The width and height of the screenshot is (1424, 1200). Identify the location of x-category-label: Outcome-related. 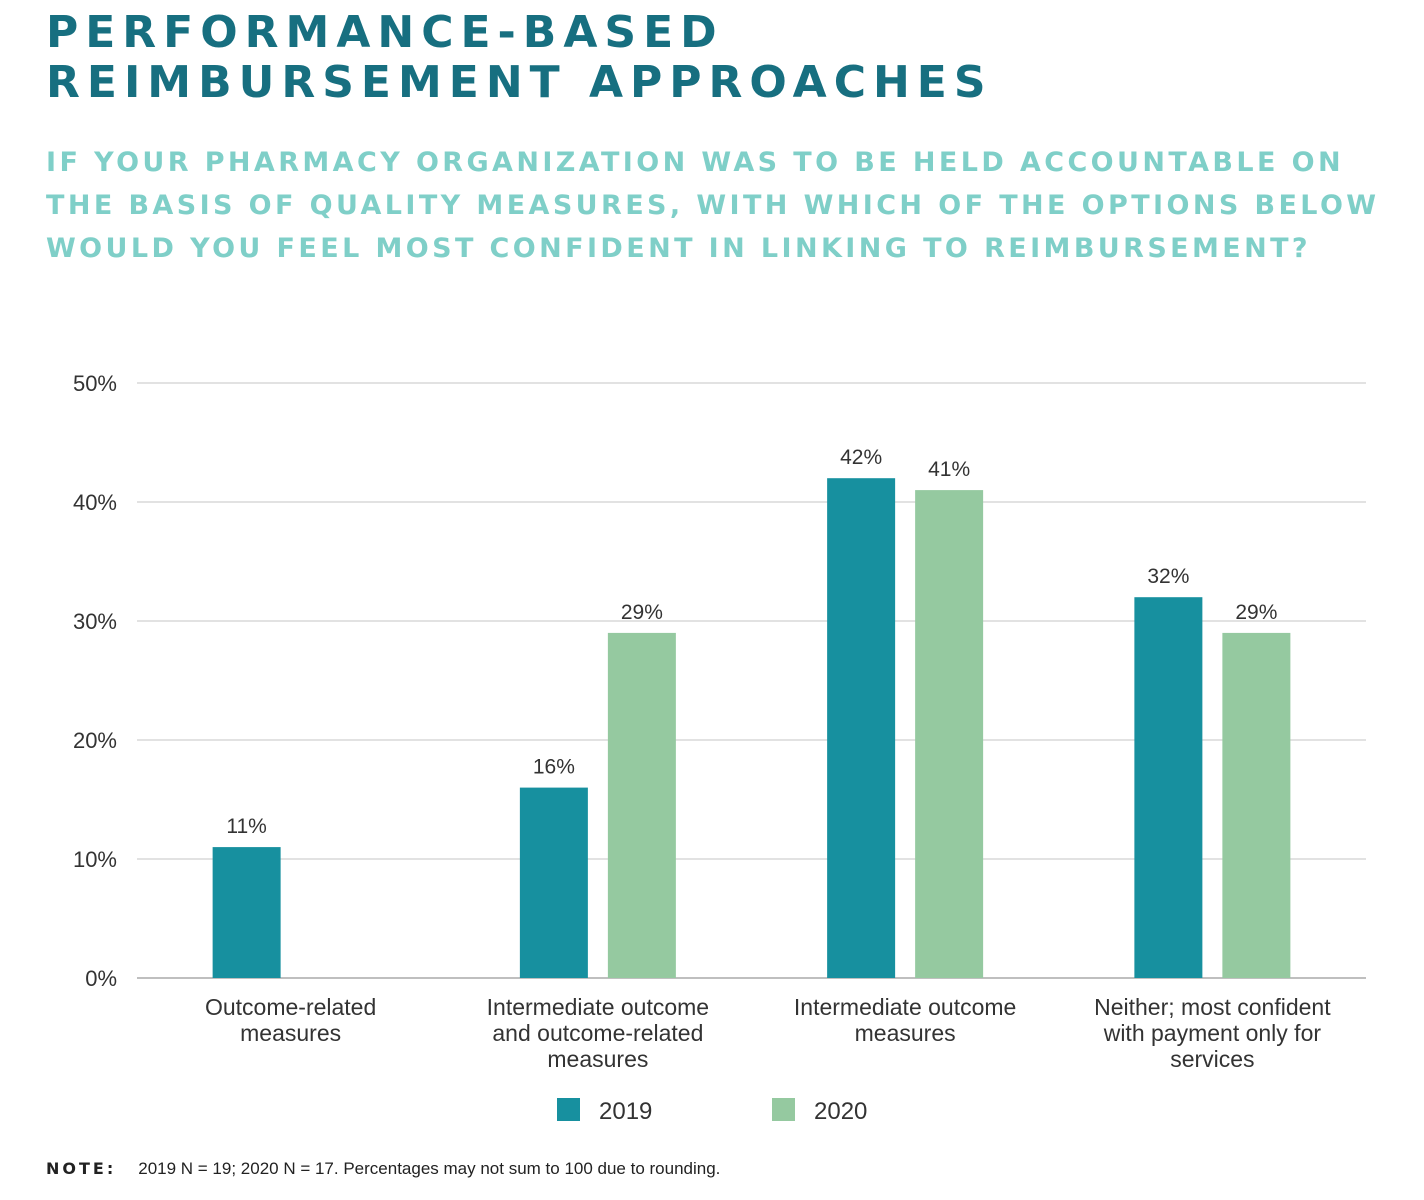
(290, 1007).